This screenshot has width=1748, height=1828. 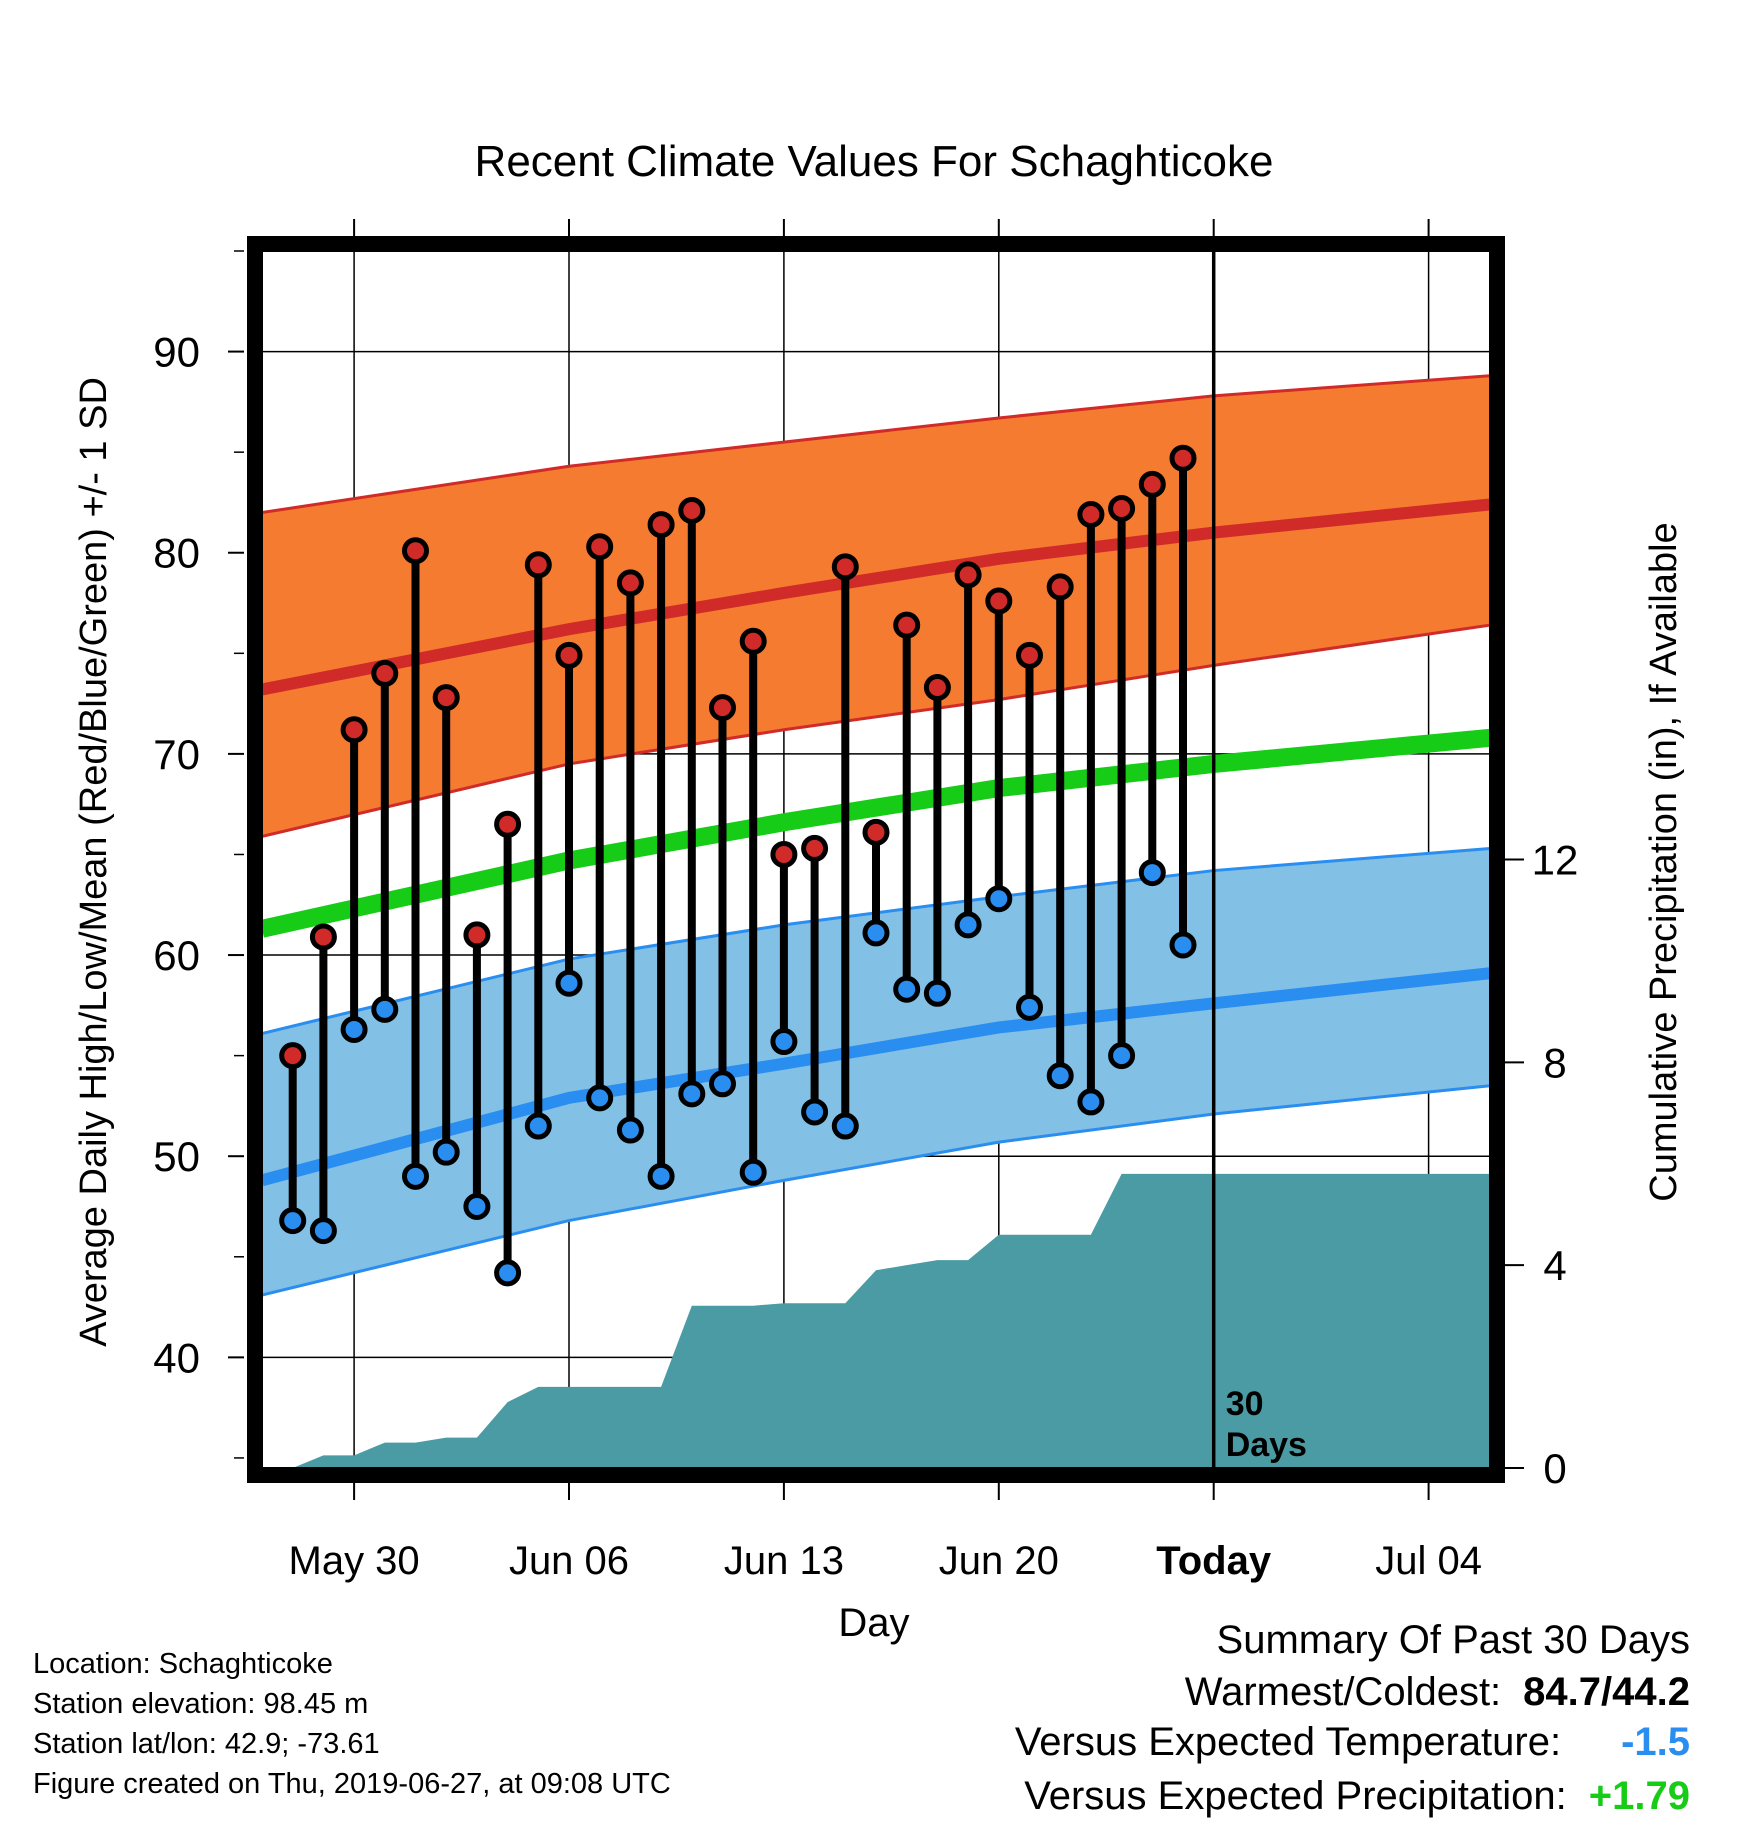 I want to click on y-tick-label: 50, so click(x=176, y=1156).